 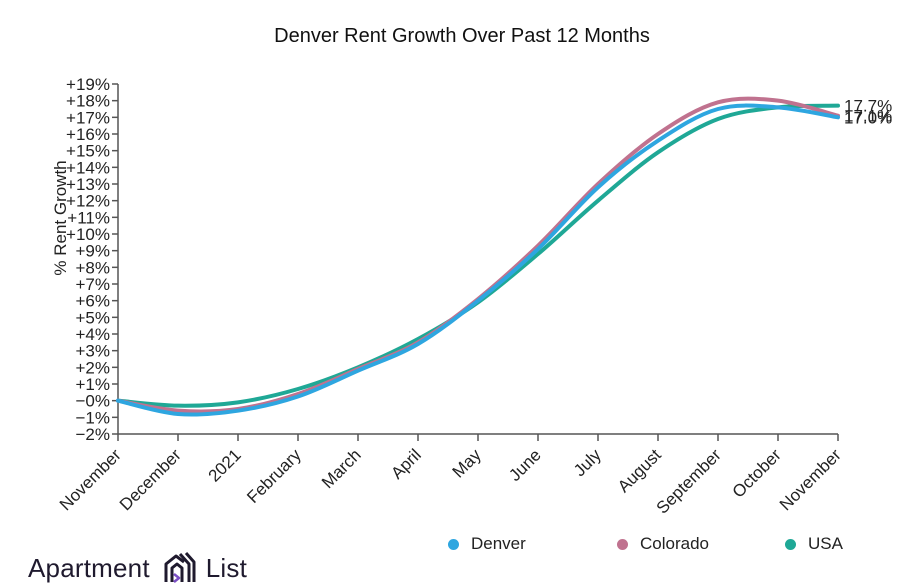 I want to click on legend: Denver Colorado USA, so click(x=462, y=545).